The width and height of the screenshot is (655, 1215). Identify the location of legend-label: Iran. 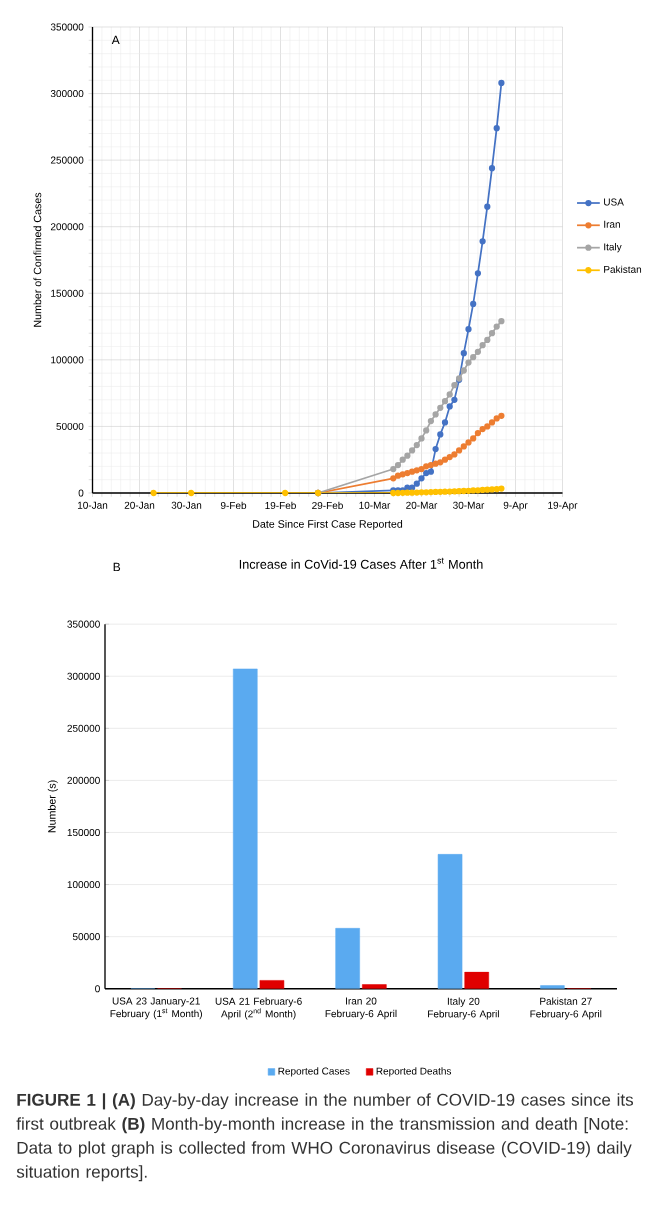
(612, 224).